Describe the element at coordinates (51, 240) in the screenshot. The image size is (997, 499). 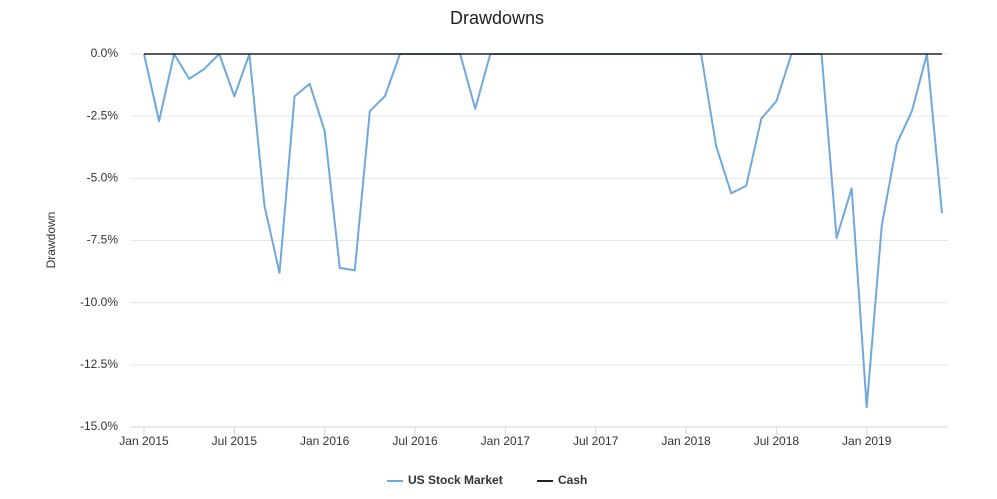
I see `y-axis-label: Drawdown` at that location.